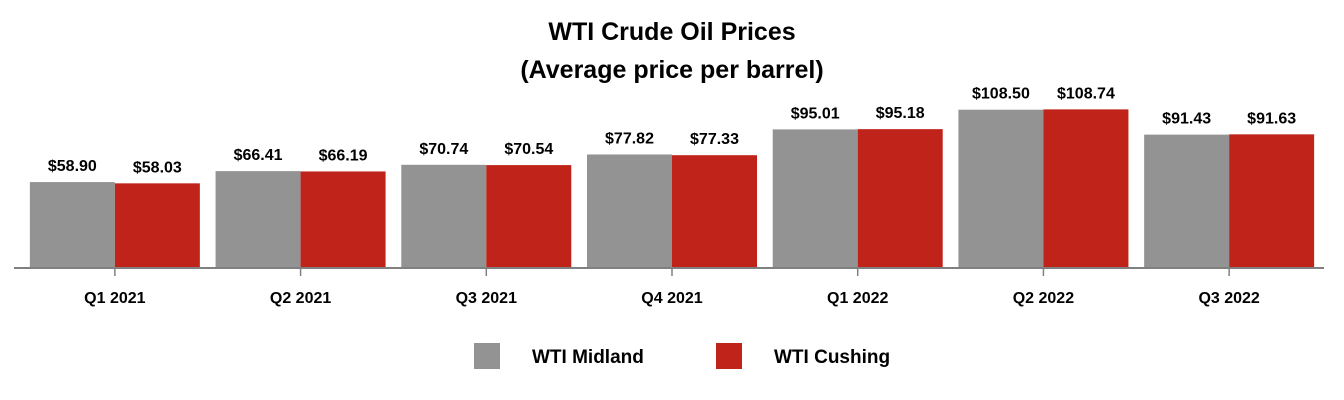 This screenshot has height=400, width=1344. What do you see at coordinates (900, 198) in the screenshot?
I see `bar-wti-cushing-q1-2022` at bounding box center [900, 198].